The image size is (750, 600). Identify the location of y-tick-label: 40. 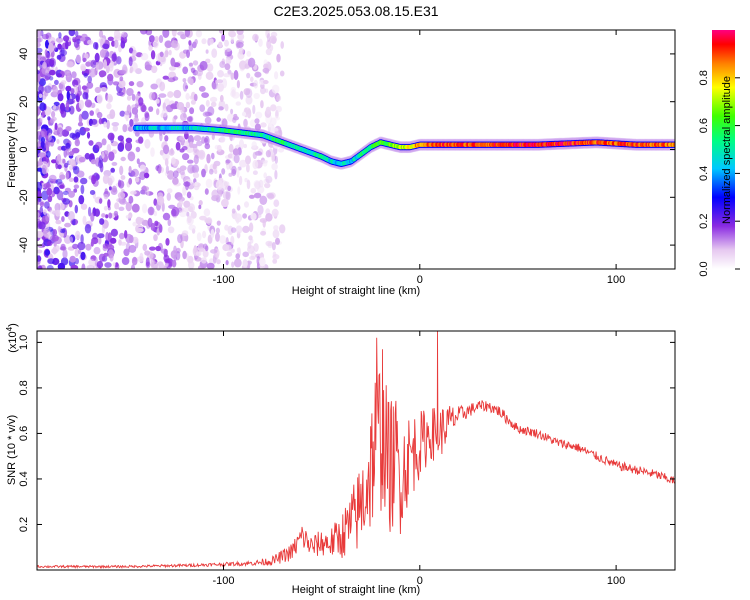
(24, 54).